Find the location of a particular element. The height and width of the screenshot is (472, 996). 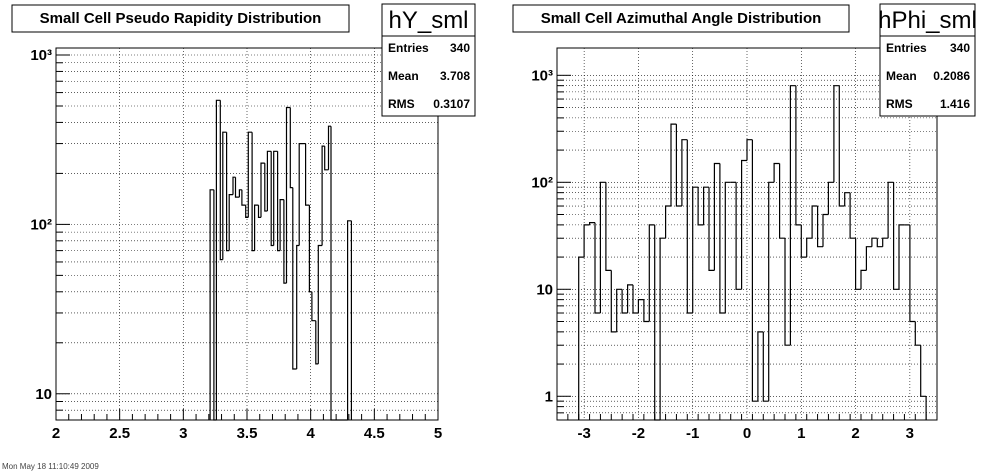

x-tick-label: -3 is located at coordinates (583, 433).